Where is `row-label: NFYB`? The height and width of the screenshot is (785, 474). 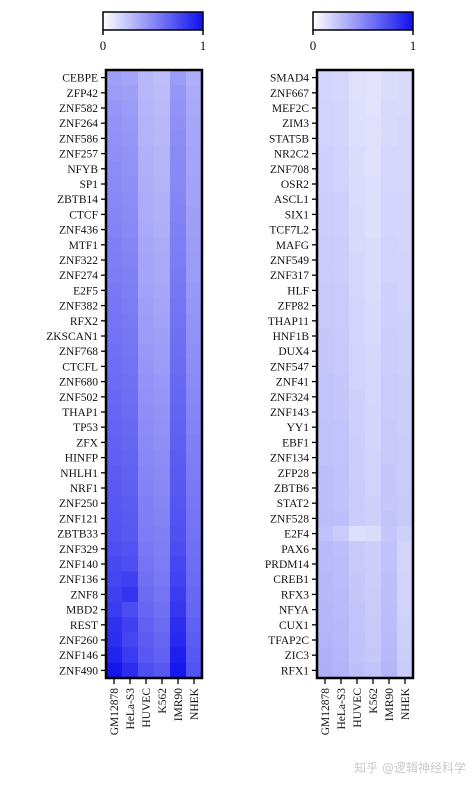
row-label: NFYB is located at coordinates (82, 170).